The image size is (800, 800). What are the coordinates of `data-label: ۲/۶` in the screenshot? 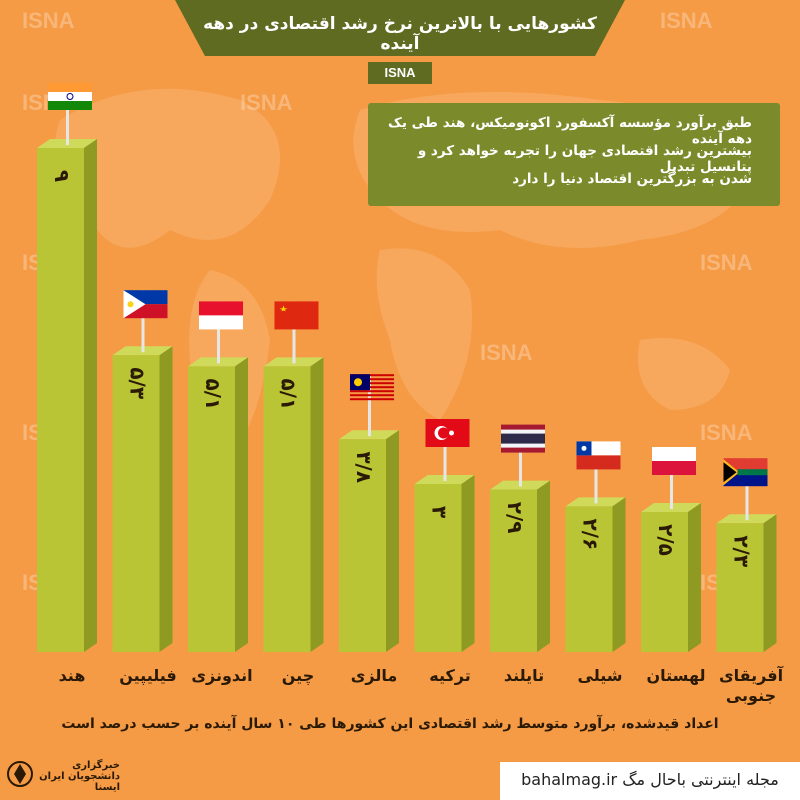 It's located at (591, 535).